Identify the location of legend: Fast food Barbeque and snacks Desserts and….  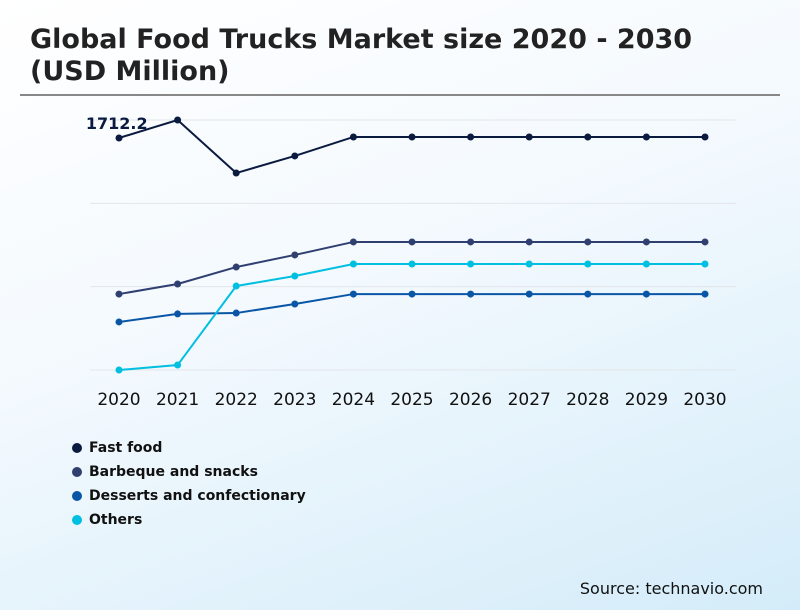
(189, 484).